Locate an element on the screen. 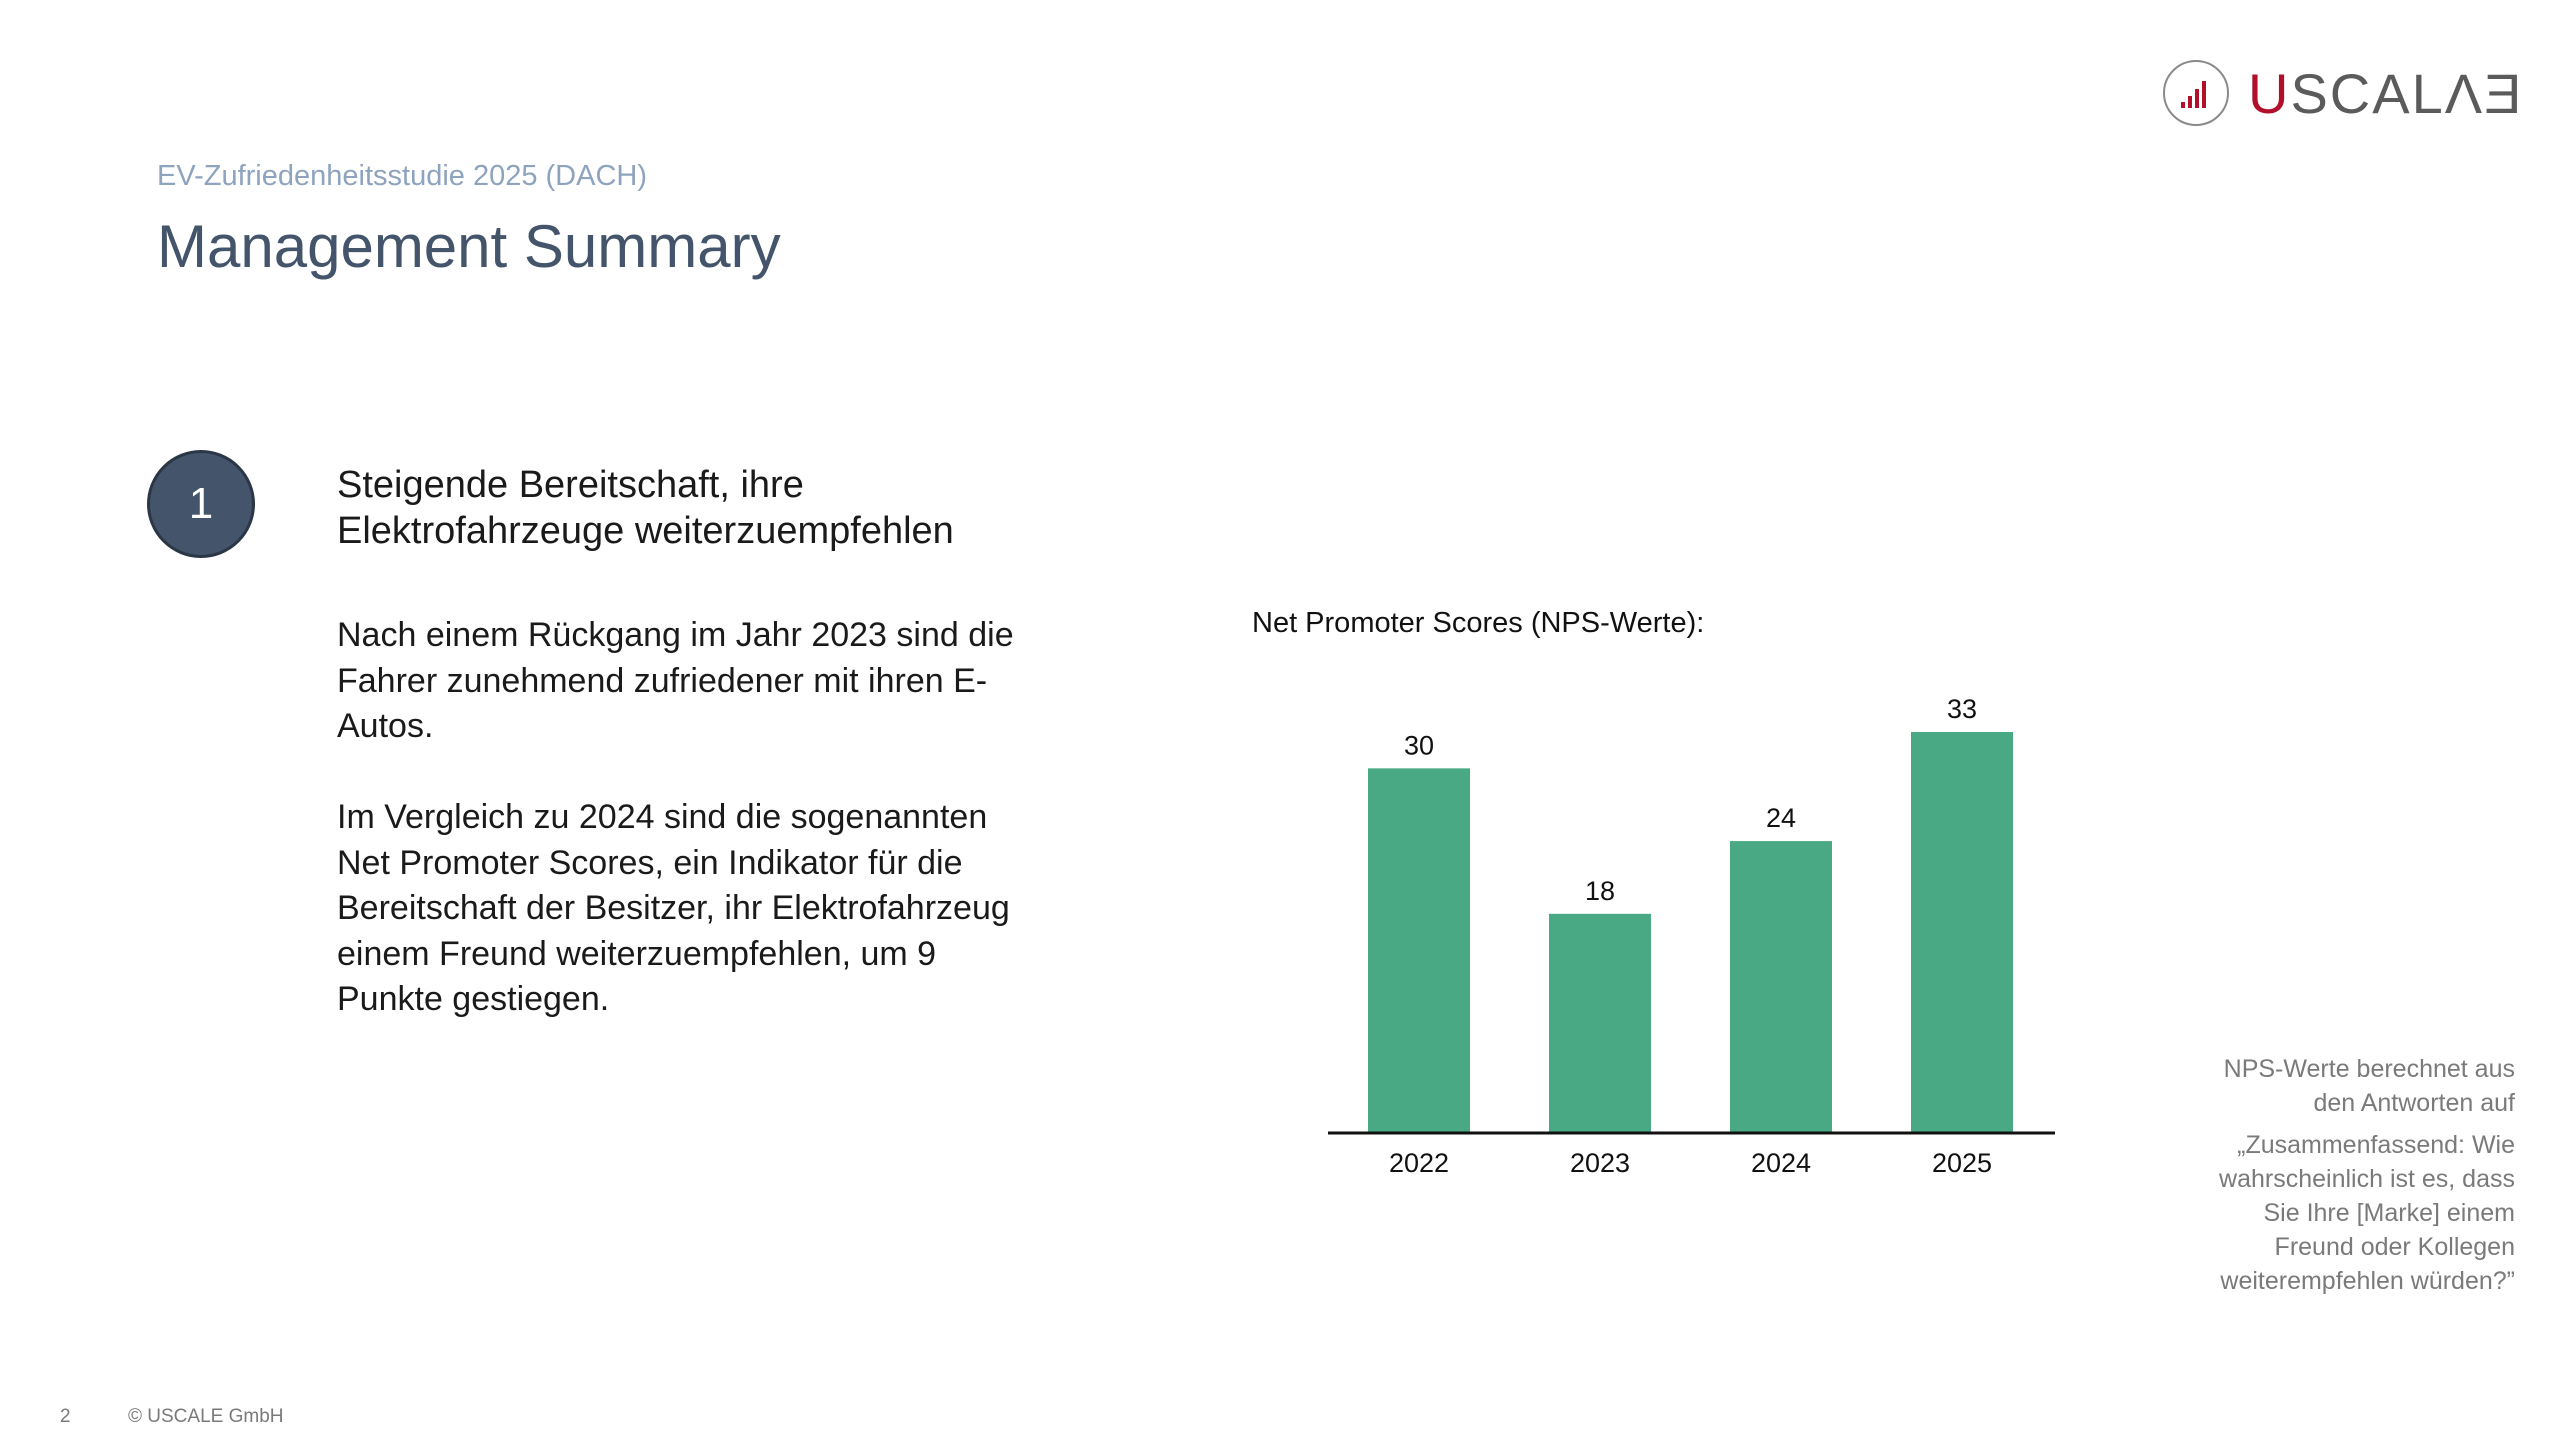  page-number: 2 is located at coordinates (65, 1416).